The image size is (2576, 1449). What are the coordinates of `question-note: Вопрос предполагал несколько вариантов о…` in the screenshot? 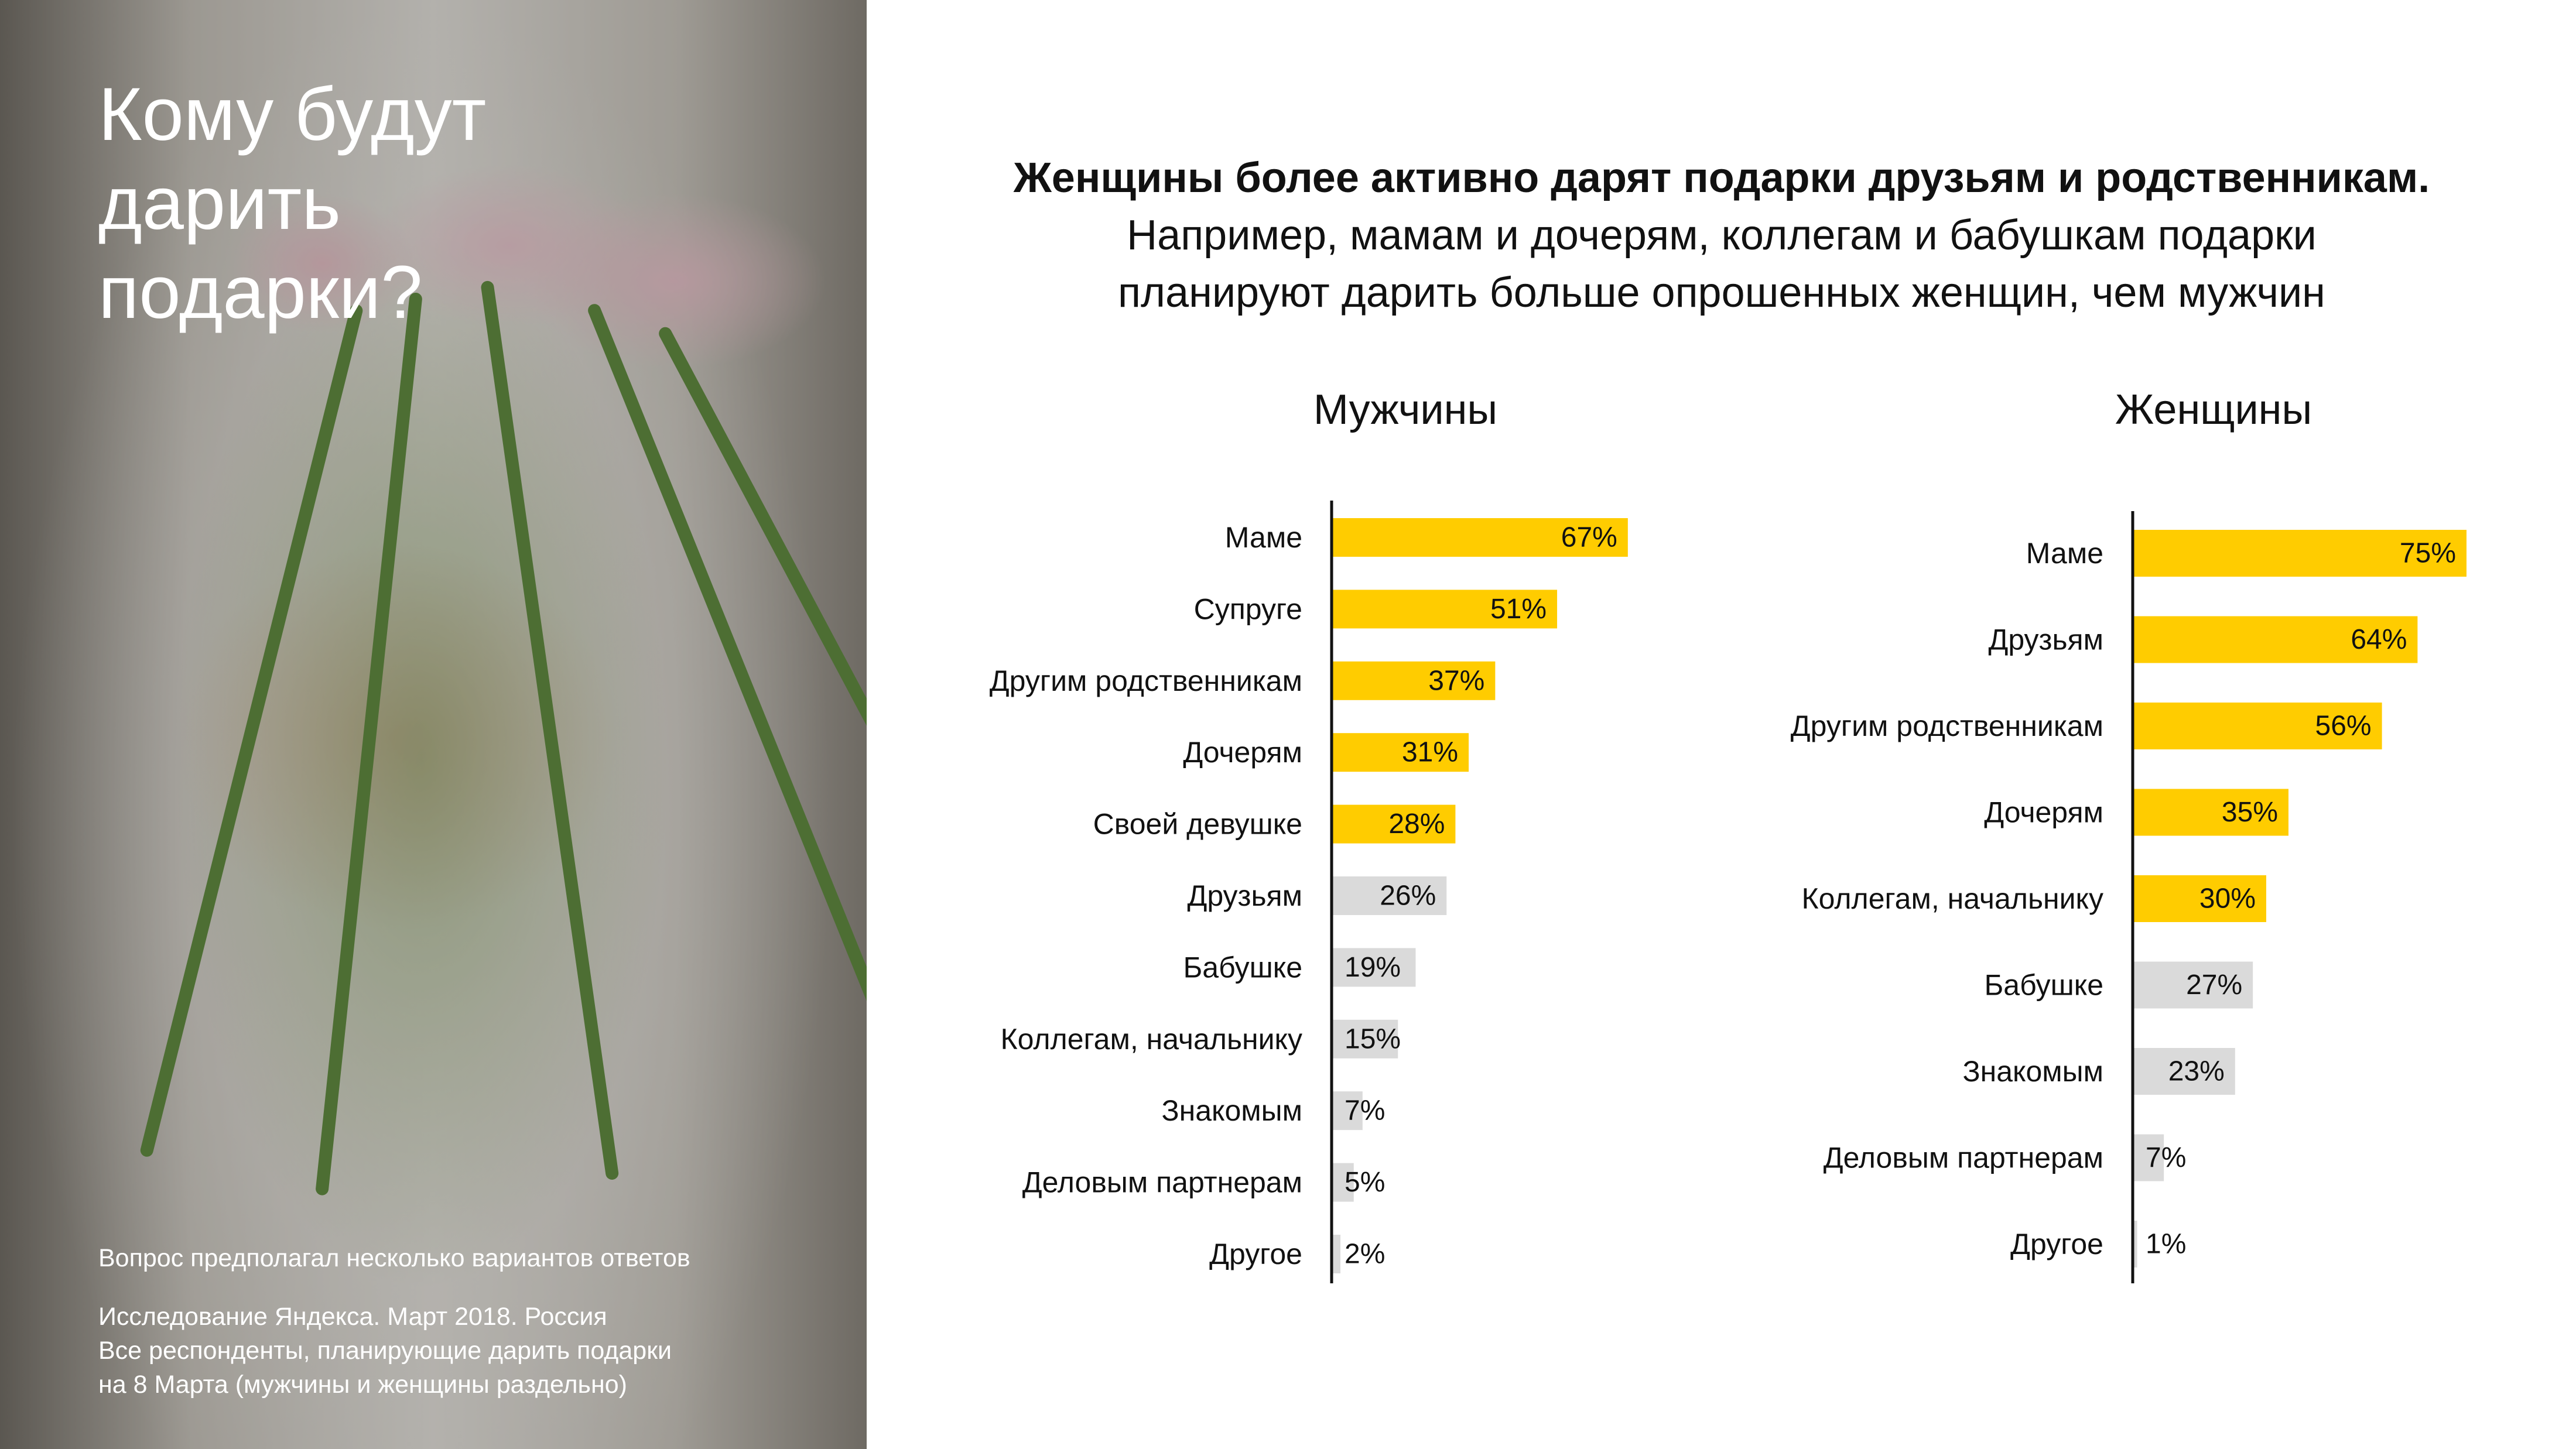 It's located at (394, 1258).